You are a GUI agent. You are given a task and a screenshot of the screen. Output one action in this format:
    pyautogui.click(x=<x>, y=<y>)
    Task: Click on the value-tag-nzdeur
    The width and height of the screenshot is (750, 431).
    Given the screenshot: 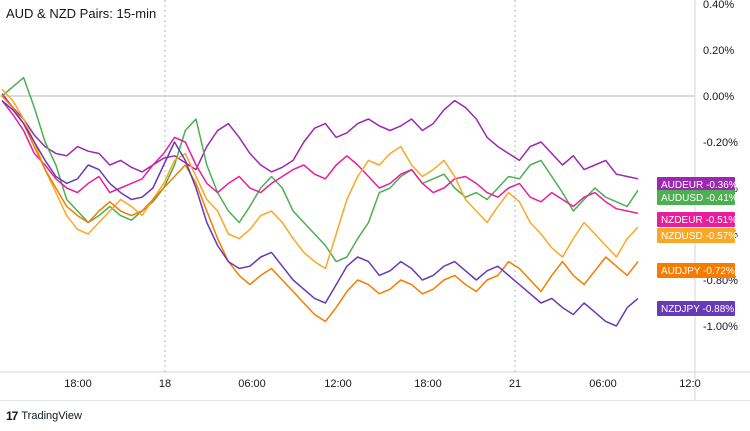 What is the action you would take?
    pyautogui.click(x=696, y=219)
    